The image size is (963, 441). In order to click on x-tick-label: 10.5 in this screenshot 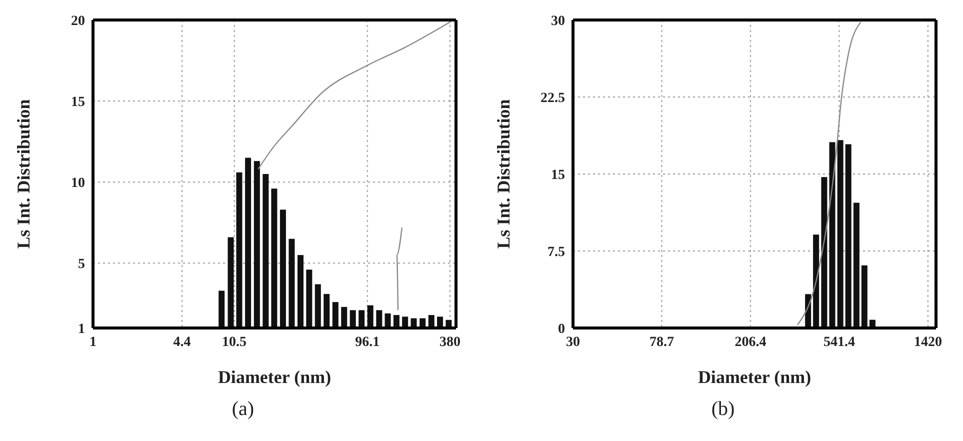, I will do `click(234, 342)`.